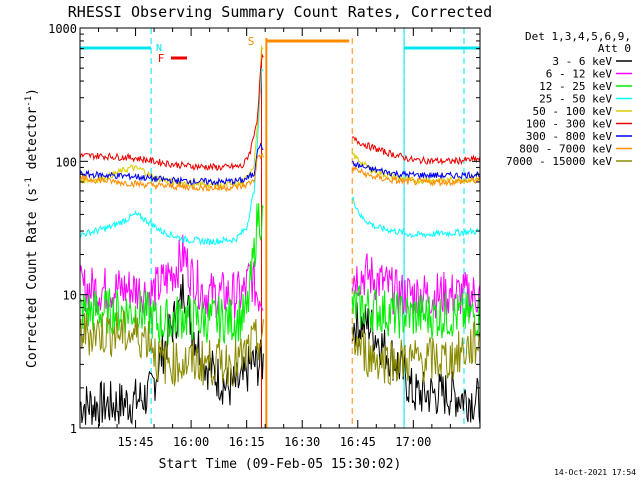  What do you see at coordinates (413, 442) in the screenshot?
I see `x-tick-label: 17:00` at bounding box center [413, 442].